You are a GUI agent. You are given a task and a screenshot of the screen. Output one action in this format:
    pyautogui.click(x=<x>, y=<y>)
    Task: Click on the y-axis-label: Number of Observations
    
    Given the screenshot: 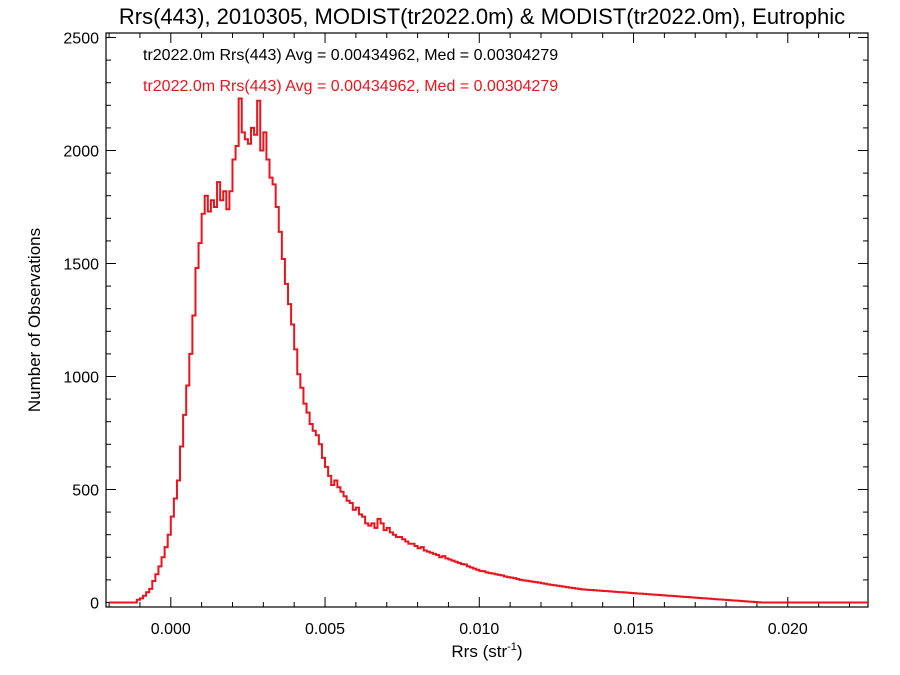 What is the action you would take?
    pyautogui.click(x=34, y=320)
    